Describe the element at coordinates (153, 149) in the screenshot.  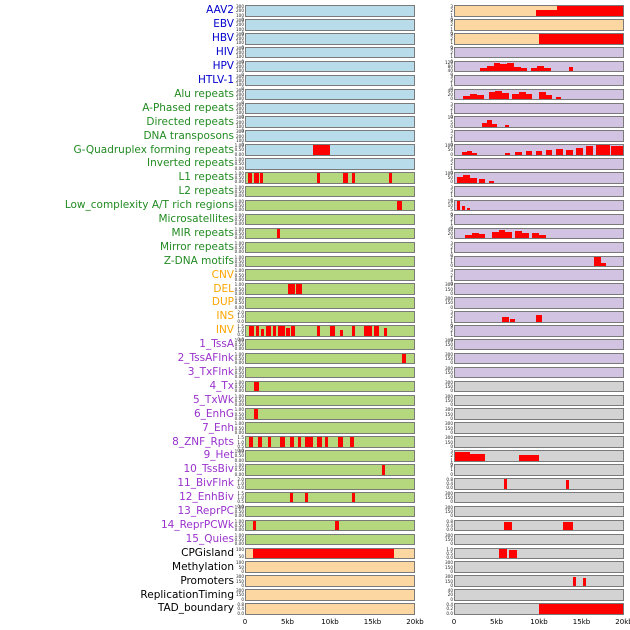
I see `track-label: G-Quadruplex forming repeats` at that location.